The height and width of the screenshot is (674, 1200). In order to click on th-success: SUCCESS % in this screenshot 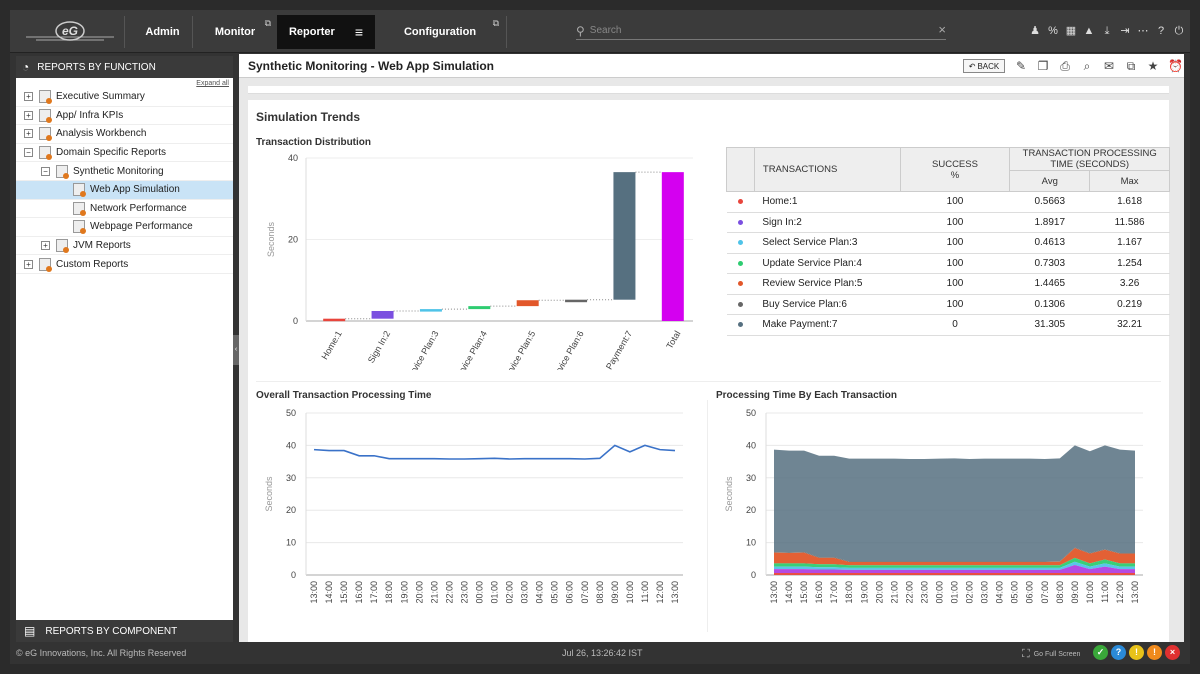, I will do `click(955, 169)`.